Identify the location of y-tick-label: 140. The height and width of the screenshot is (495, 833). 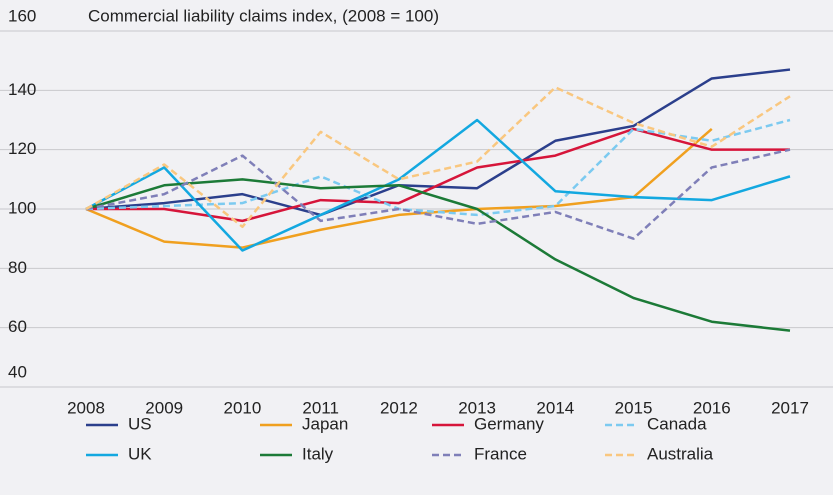
(22, 89).